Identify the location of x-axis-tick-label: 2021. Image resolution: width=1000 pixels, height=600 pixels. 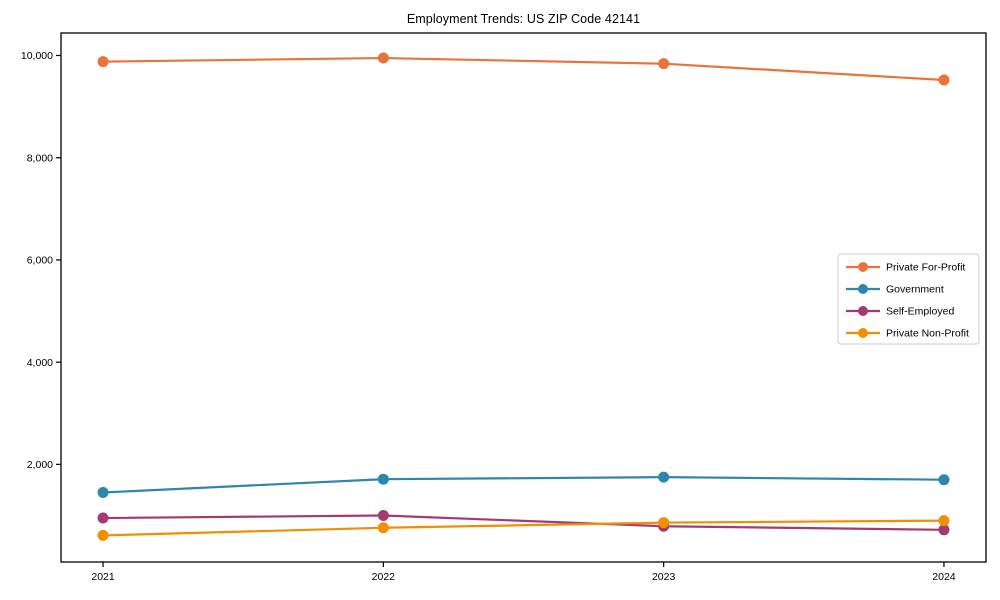
(103, 577).